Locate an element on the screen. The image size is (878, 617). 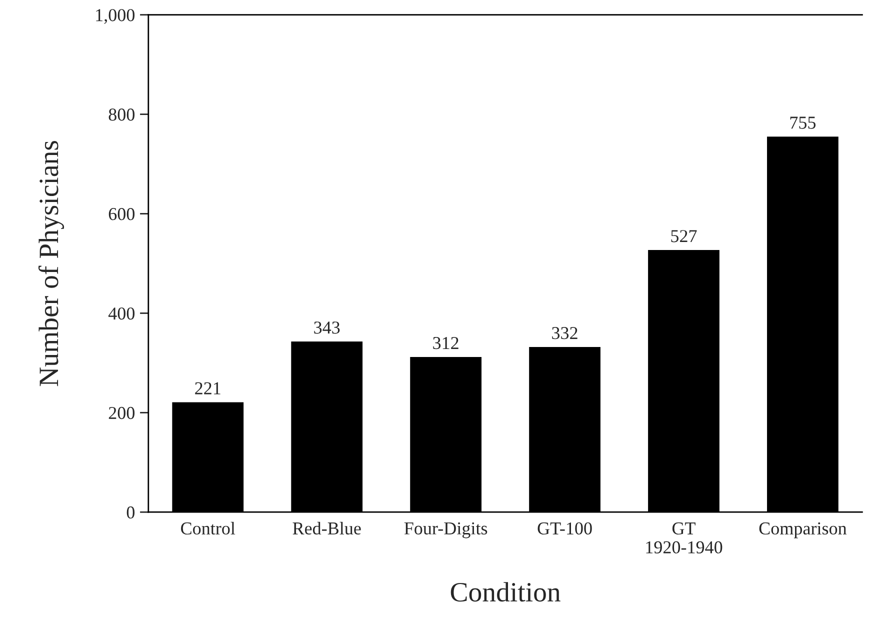
y-axis-title: Number of Physicians is located at coordinates (51, 263).